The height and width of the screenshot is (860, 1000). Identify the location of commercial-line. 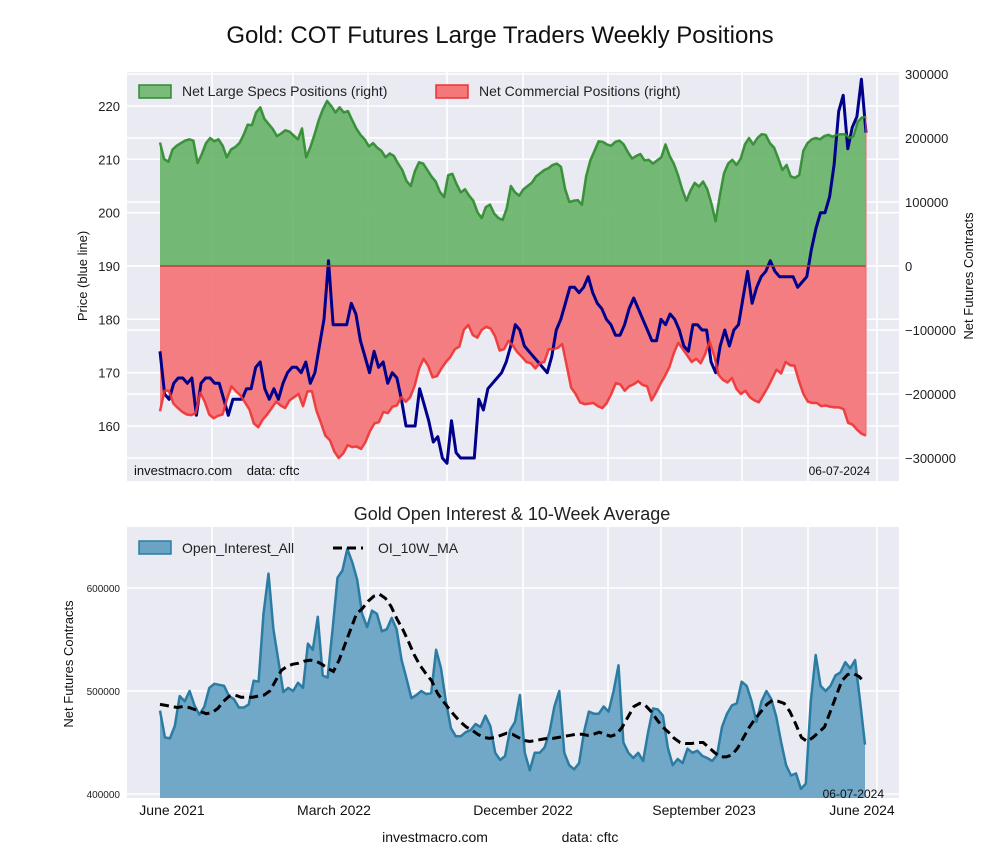
(512, 391).